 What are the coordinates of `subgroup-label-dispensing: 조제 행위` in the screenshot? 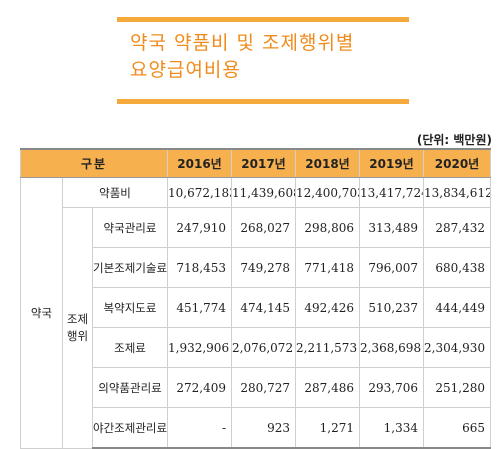 It's located at (78, 328).